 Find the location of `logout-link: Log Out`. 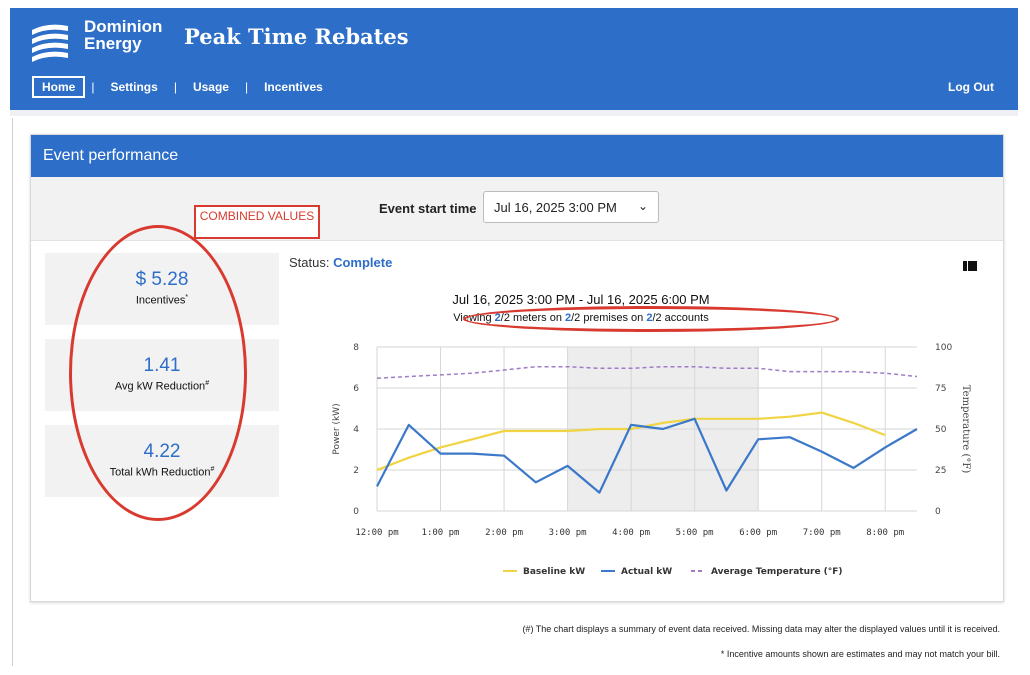

logout-link: Log Out is located at coordinates (971, 87).